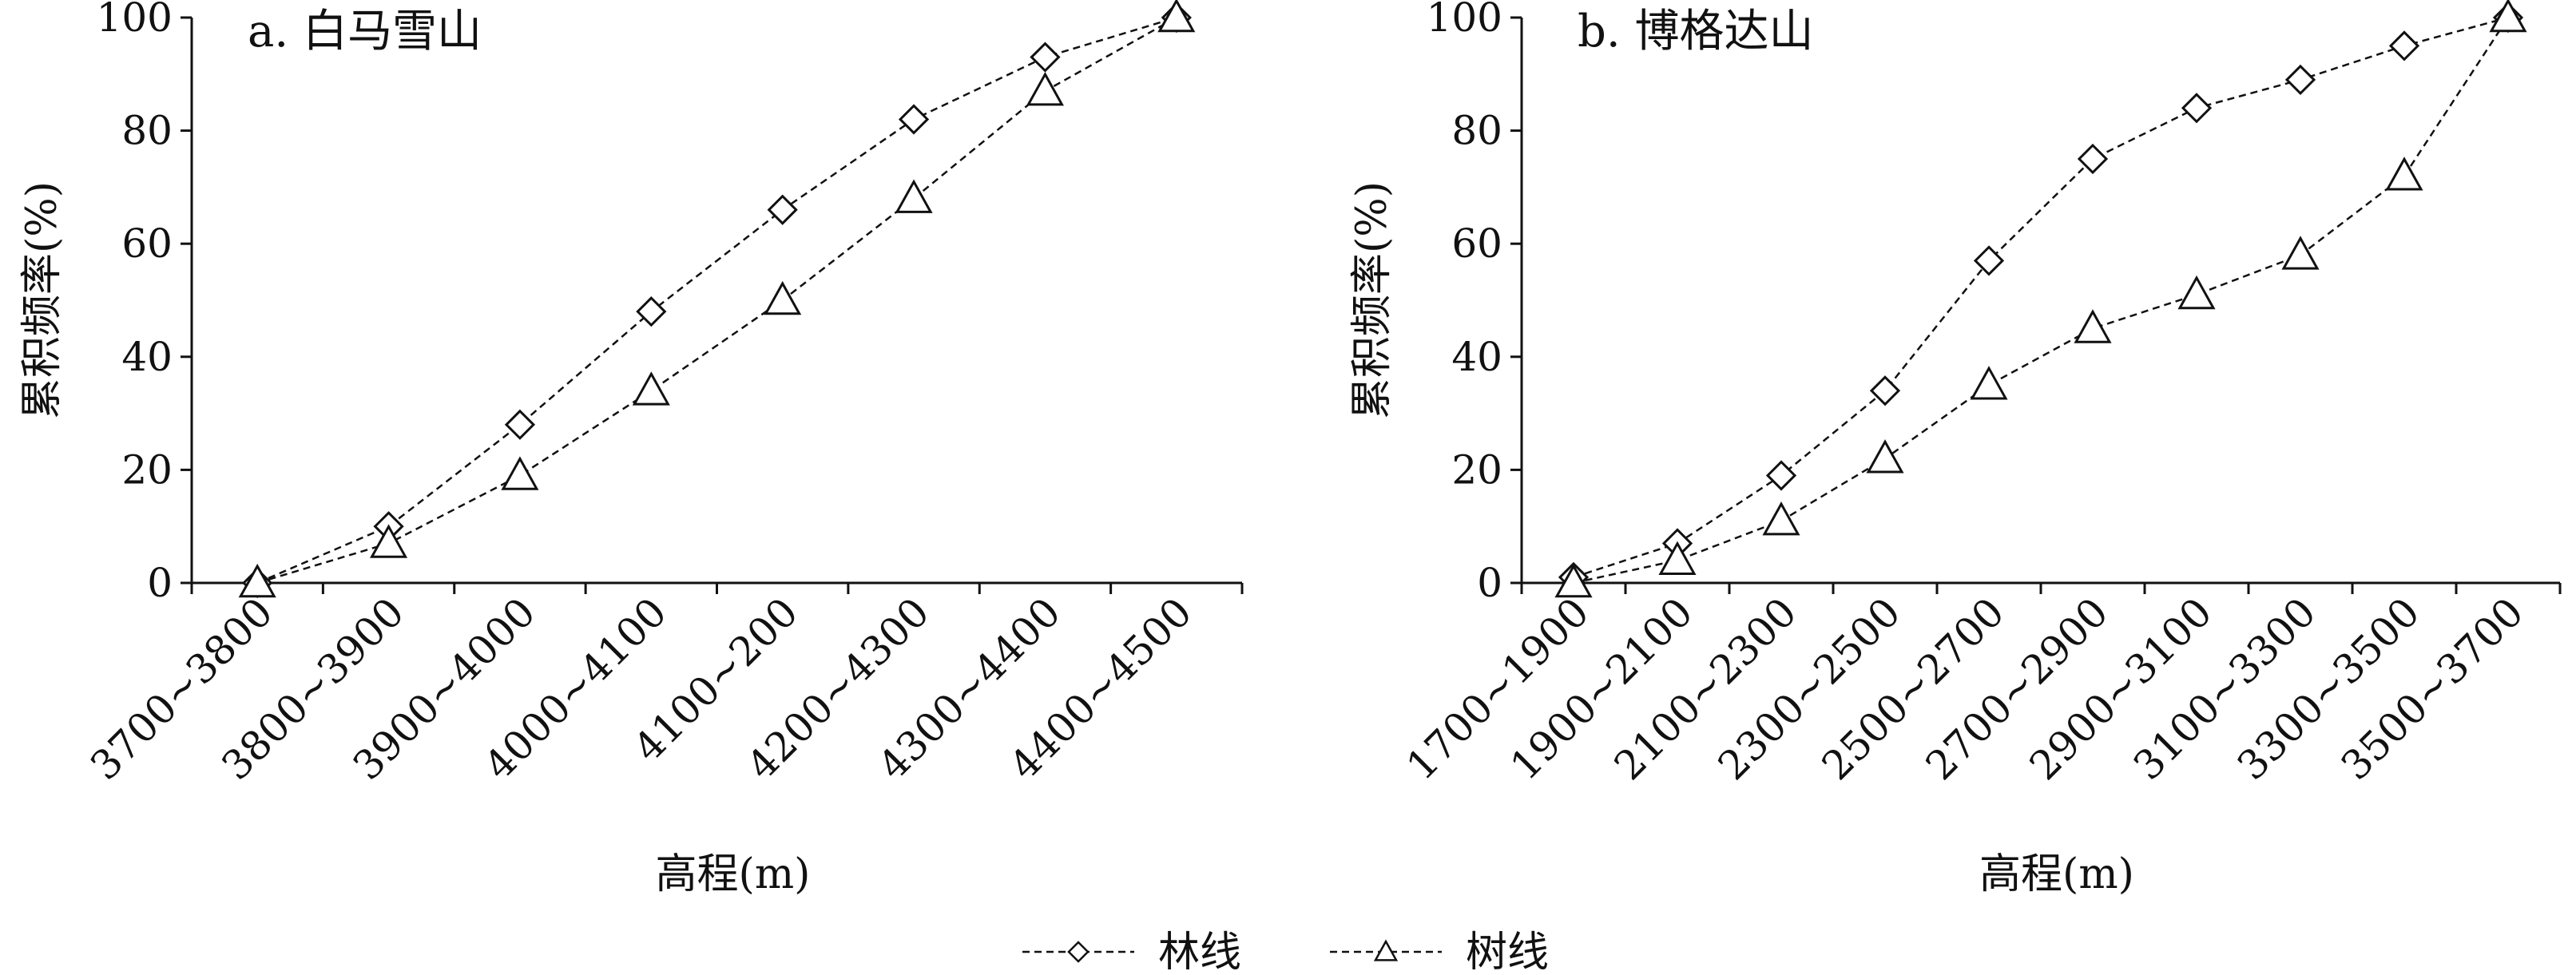 This screenshot has width=2576, height=975. Describe the element at coordinates (1507, 952) in the screenshot. I see `legend-label: 树线` at that location.